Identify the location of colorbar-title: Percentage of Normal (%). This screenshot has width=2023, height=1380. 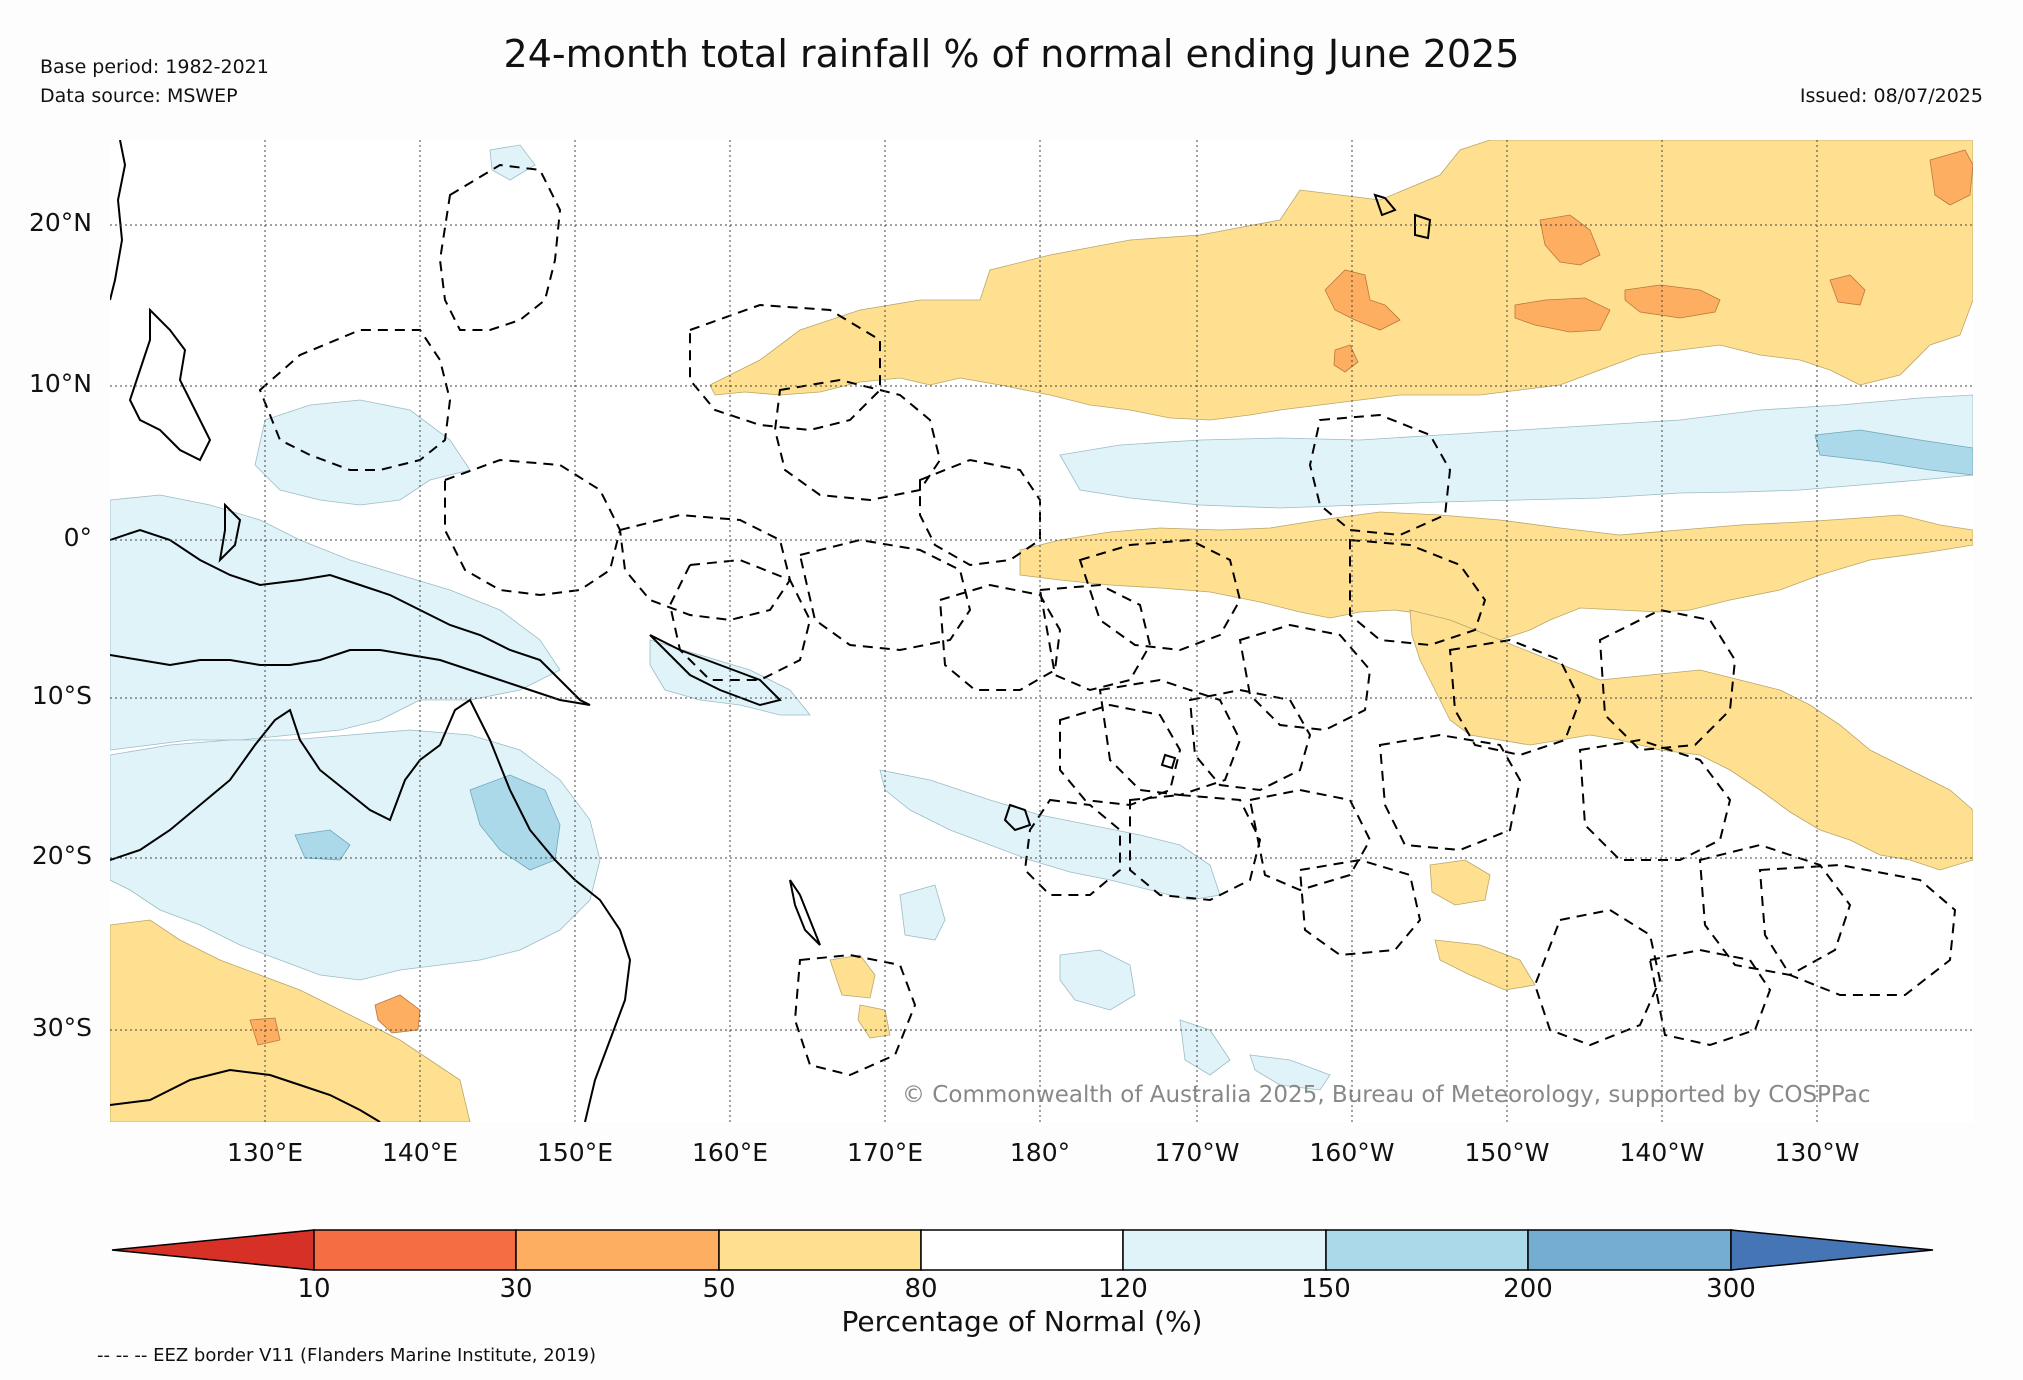
(1022, 1321).